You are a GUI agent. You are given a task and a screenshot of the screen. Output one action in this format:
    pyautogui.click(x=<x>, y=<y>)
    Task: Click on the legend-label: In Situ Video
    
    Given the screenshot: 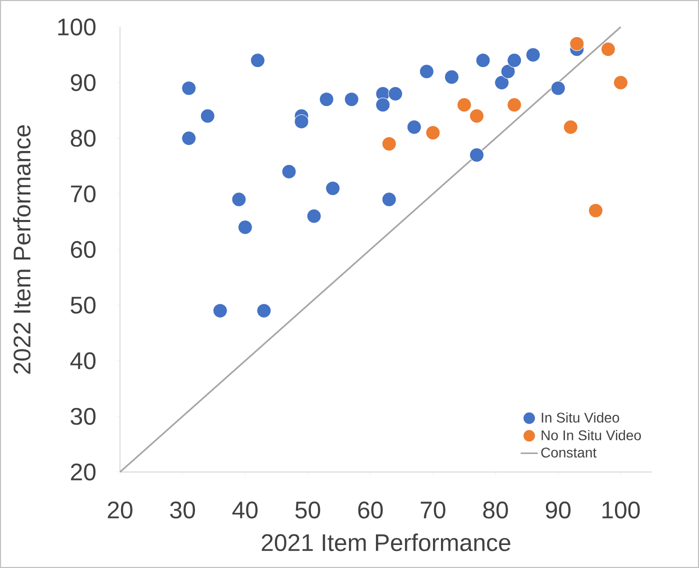 What is the action you would take?
    pyautogui.click(x=581, y=417)
    